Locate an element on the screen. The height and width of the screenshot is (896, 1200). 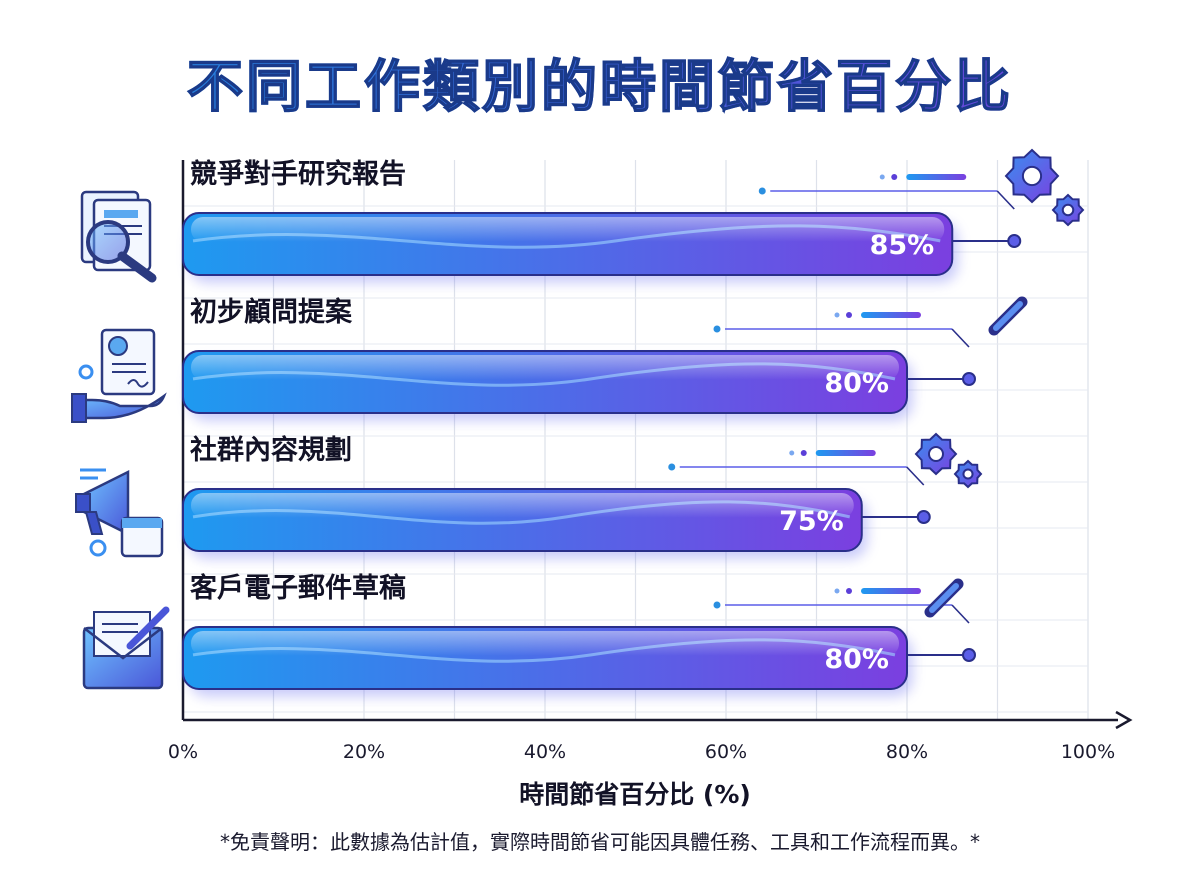
category-label: 初步顧問提案 is located at coordinates (271, 312).